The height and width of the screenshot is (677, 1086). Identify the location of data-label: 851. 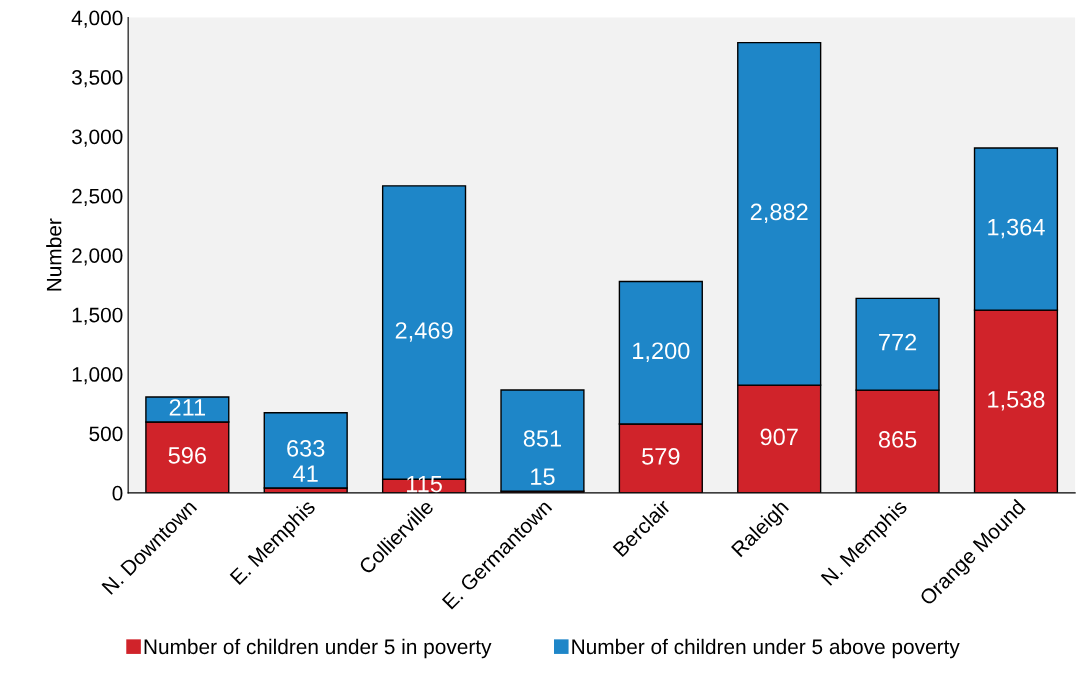
(542, 438).